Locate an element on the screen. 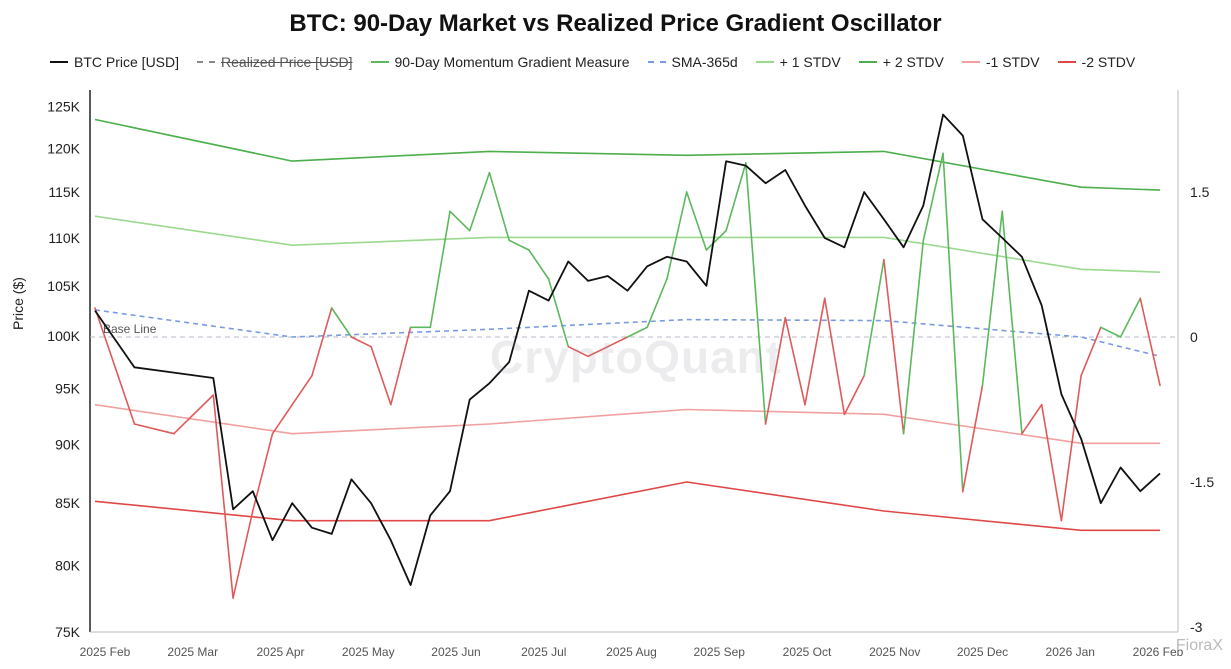 This screenshot has height=669, width=1231. legend-label: 90-Day Momentum Gradient Measure is located at coordinates (512, 62).